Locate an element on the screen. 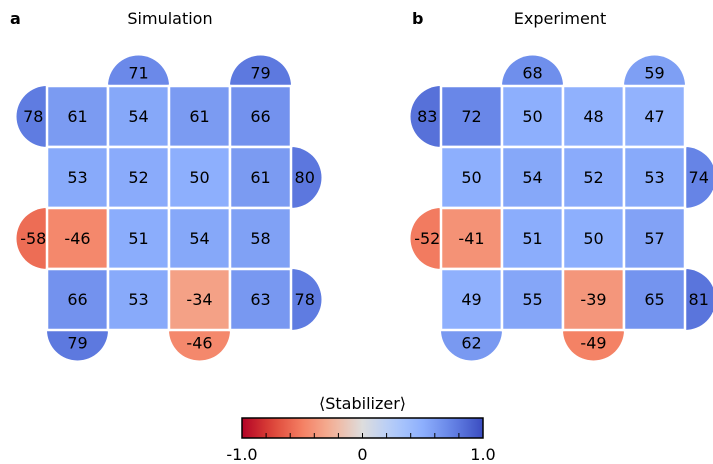  cell-value-label: 65 is located at coordinates (654, 299).